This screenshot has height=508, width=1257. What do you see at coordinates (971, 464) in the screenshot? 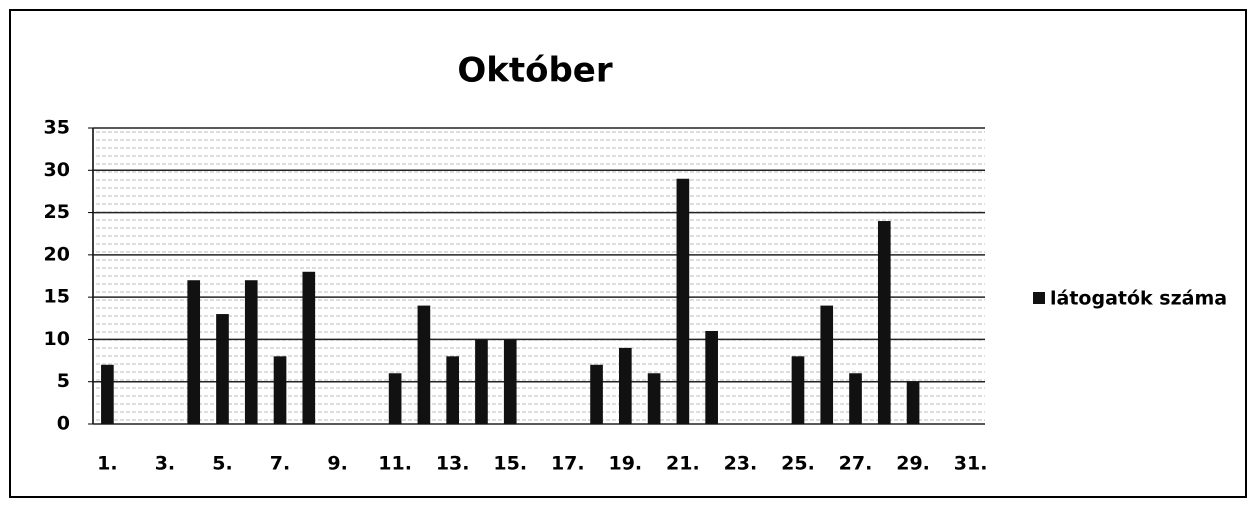
I see `x-tick-label: 31.` at bounding box center [971, 464].